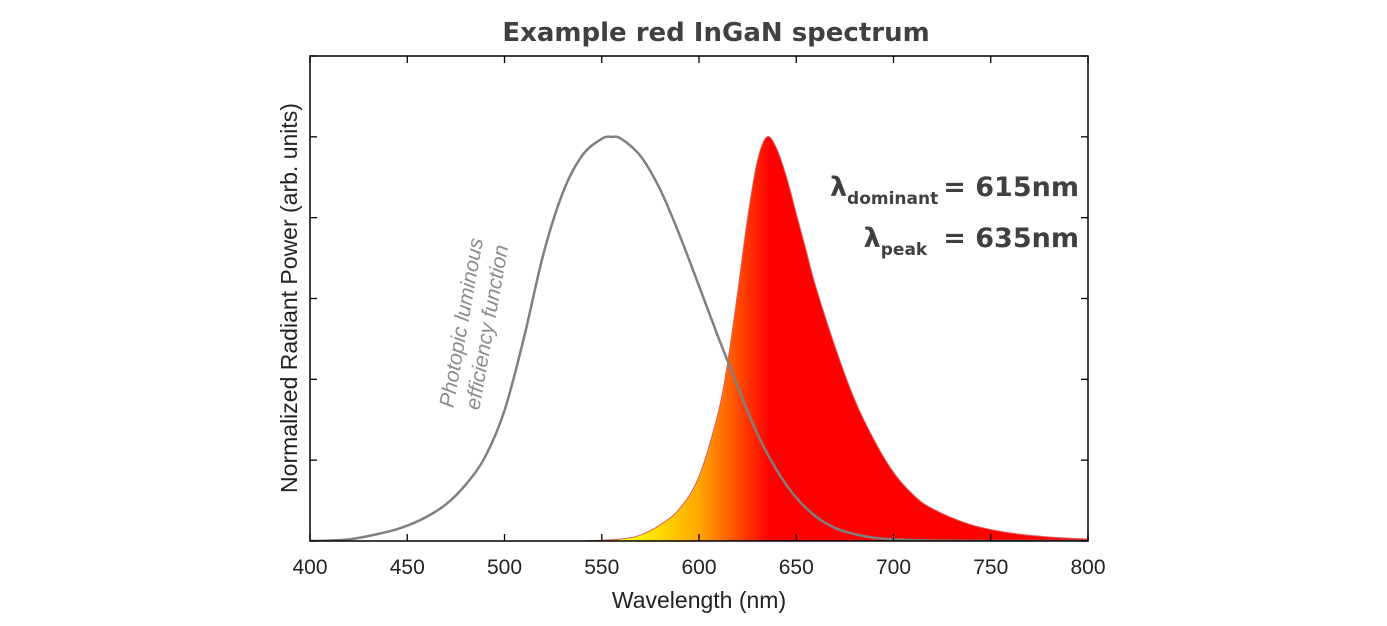 This screenshot has height=626, width=1387. I want to click on x-tick-label: 650, so click(796, 567).